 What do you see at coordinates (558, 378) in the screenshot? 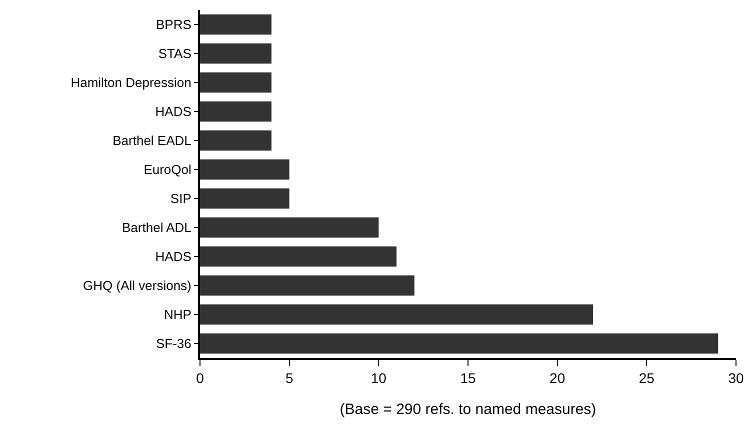
I see `x-tick-label: 20` at bounding box center [558, 378].